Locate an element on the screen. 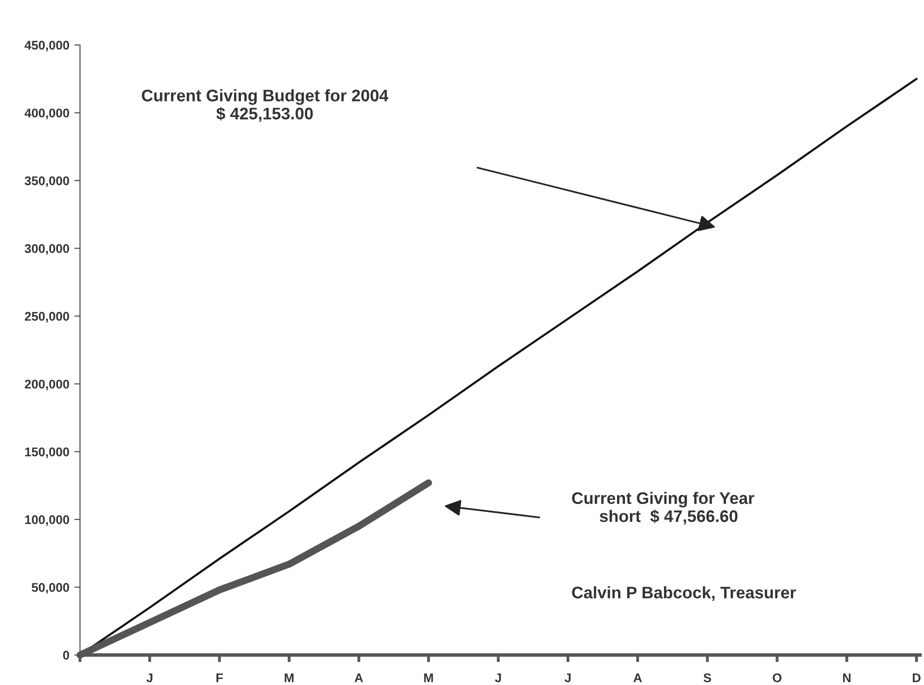  y-tick-label: 100,000 is located at coordinates (47, 520).